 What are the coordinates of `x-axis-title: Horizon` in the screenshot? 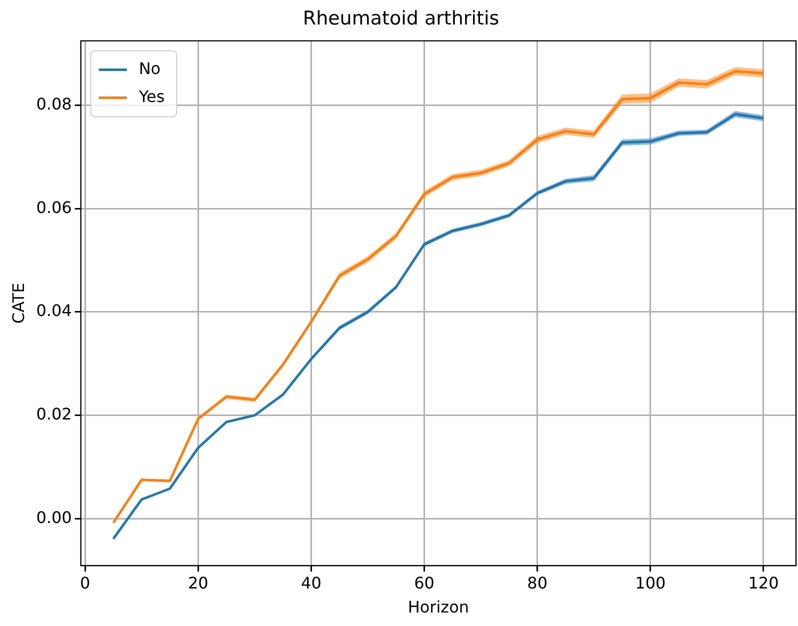 It's located at (438, 607).